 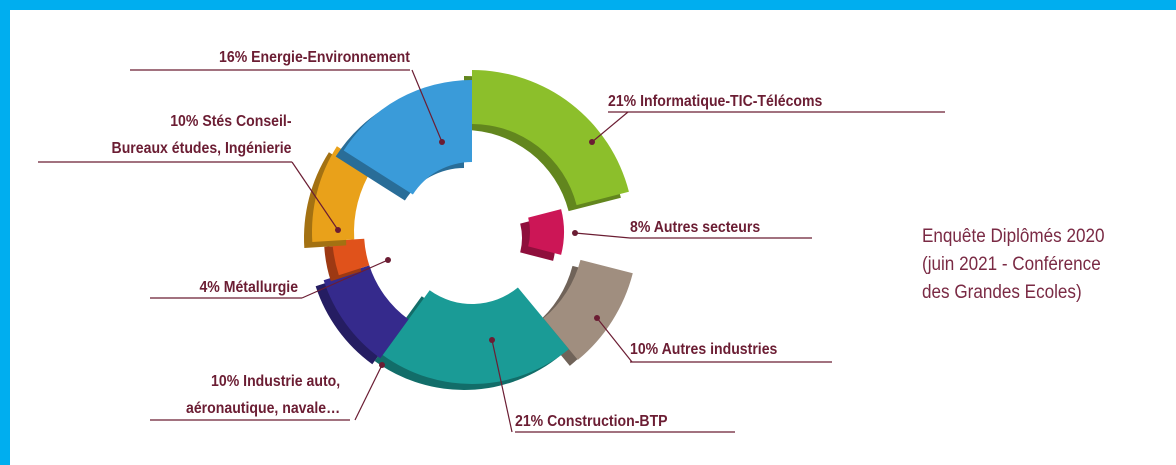 I want to click on value-label: 4%, so click(x=209, y=287).